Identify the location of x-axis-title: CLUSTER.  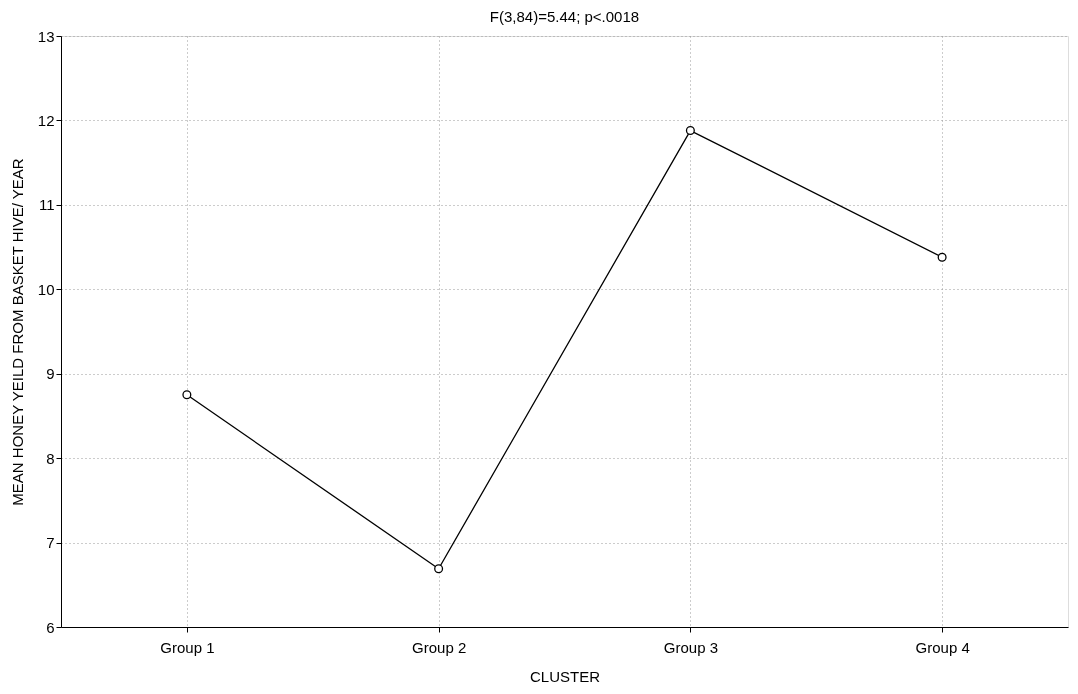
(565, 676).